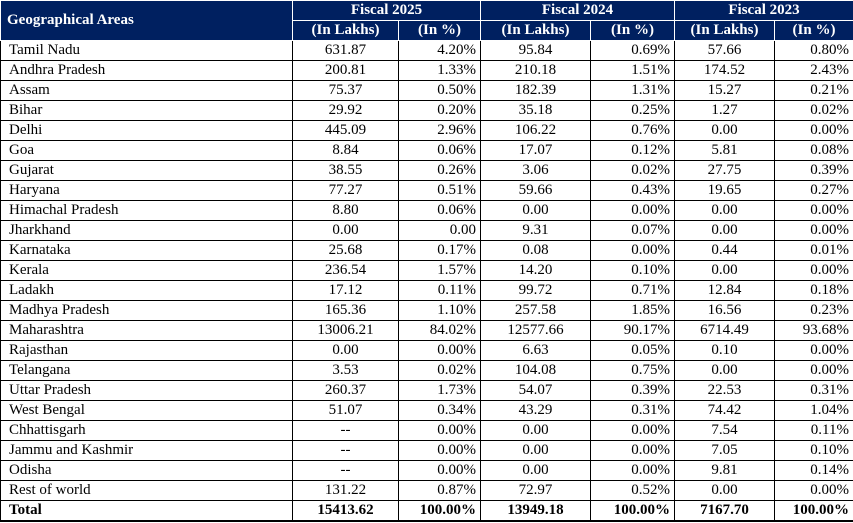 This screenshot has width=853, height=523. What do you see at coordinates (632, 90) in the screenshot?
I see `value-pct-2024: 1.31%` at bounding box center [632, 90].